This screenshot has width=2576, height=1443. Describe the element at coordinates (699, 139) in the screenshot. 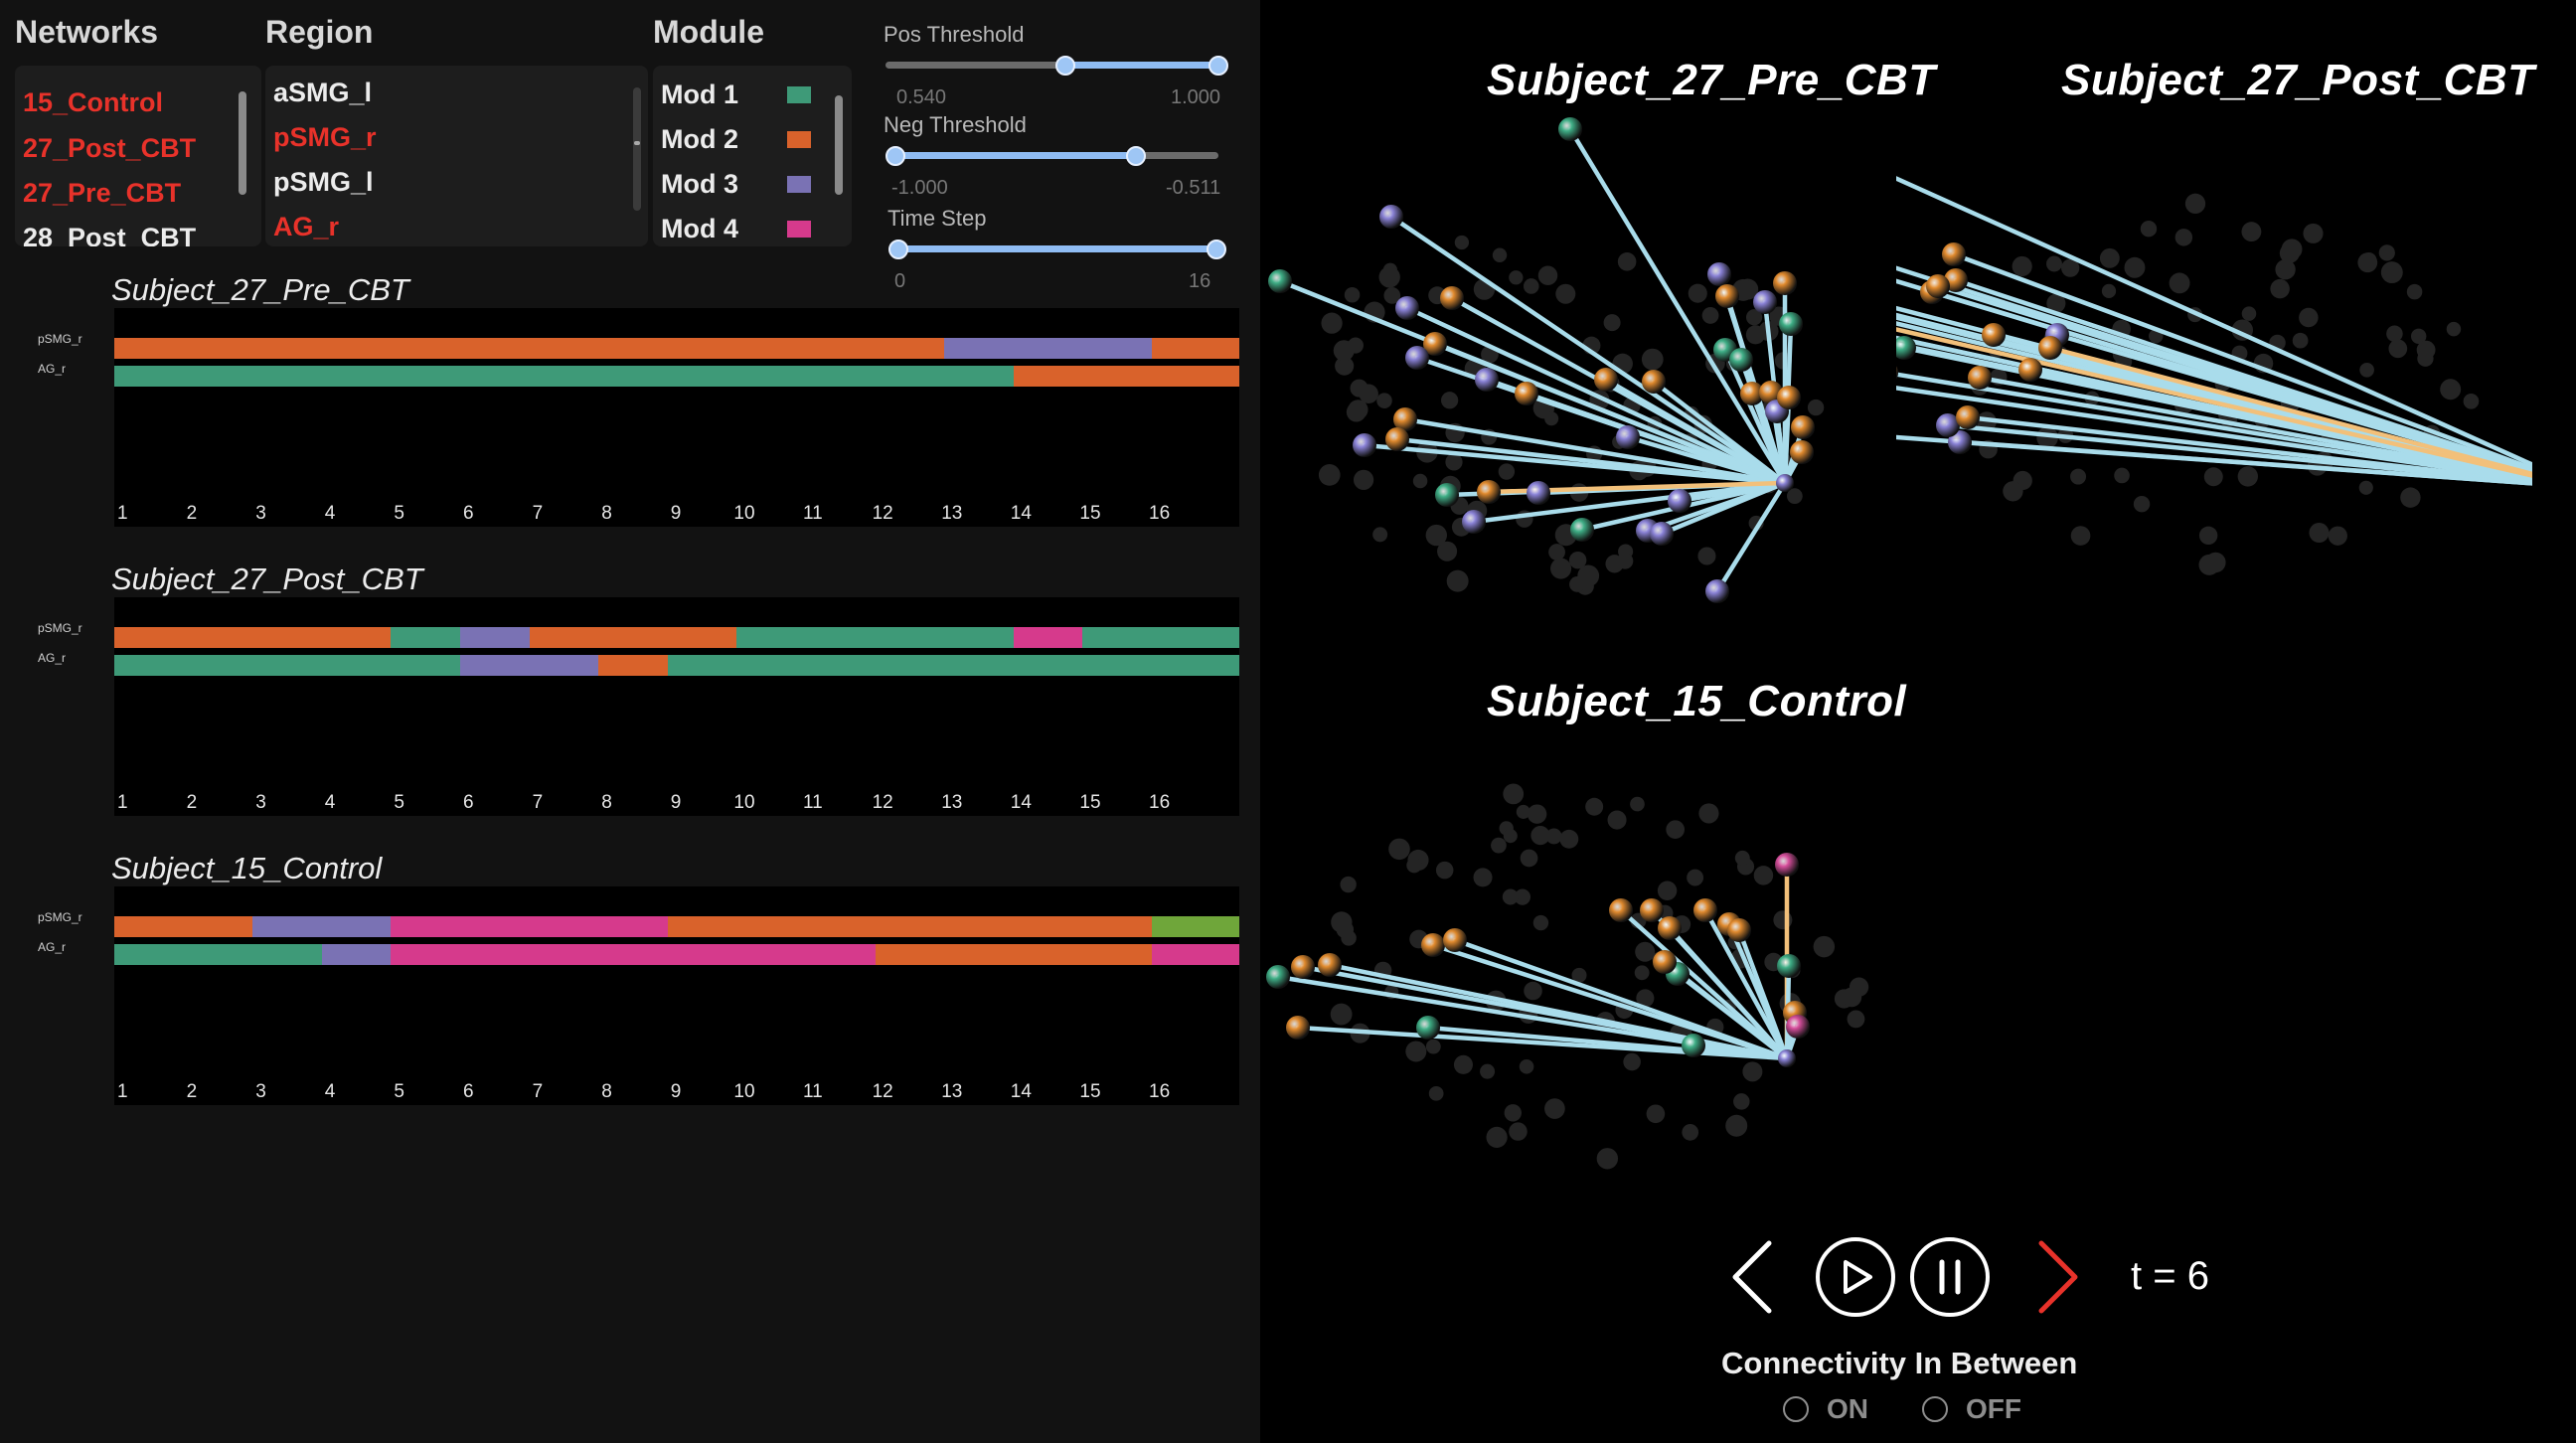

I see `module-item: Mod 2` at that location.